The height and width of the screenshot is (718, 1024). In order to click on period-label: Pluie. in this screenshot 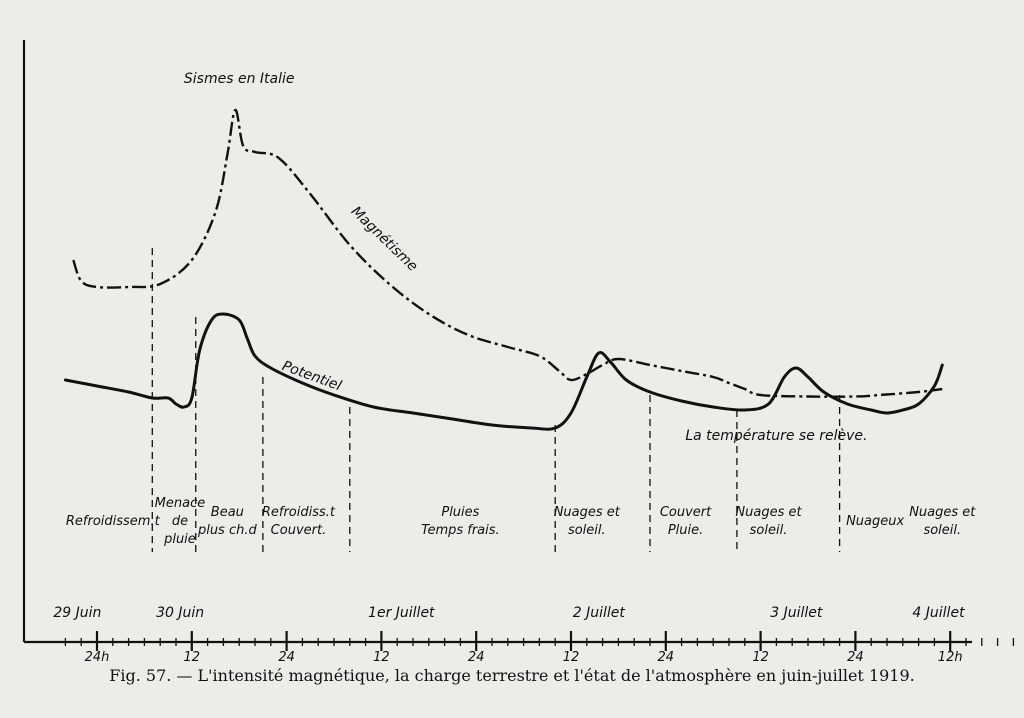, I will do `click(685, 530)`.